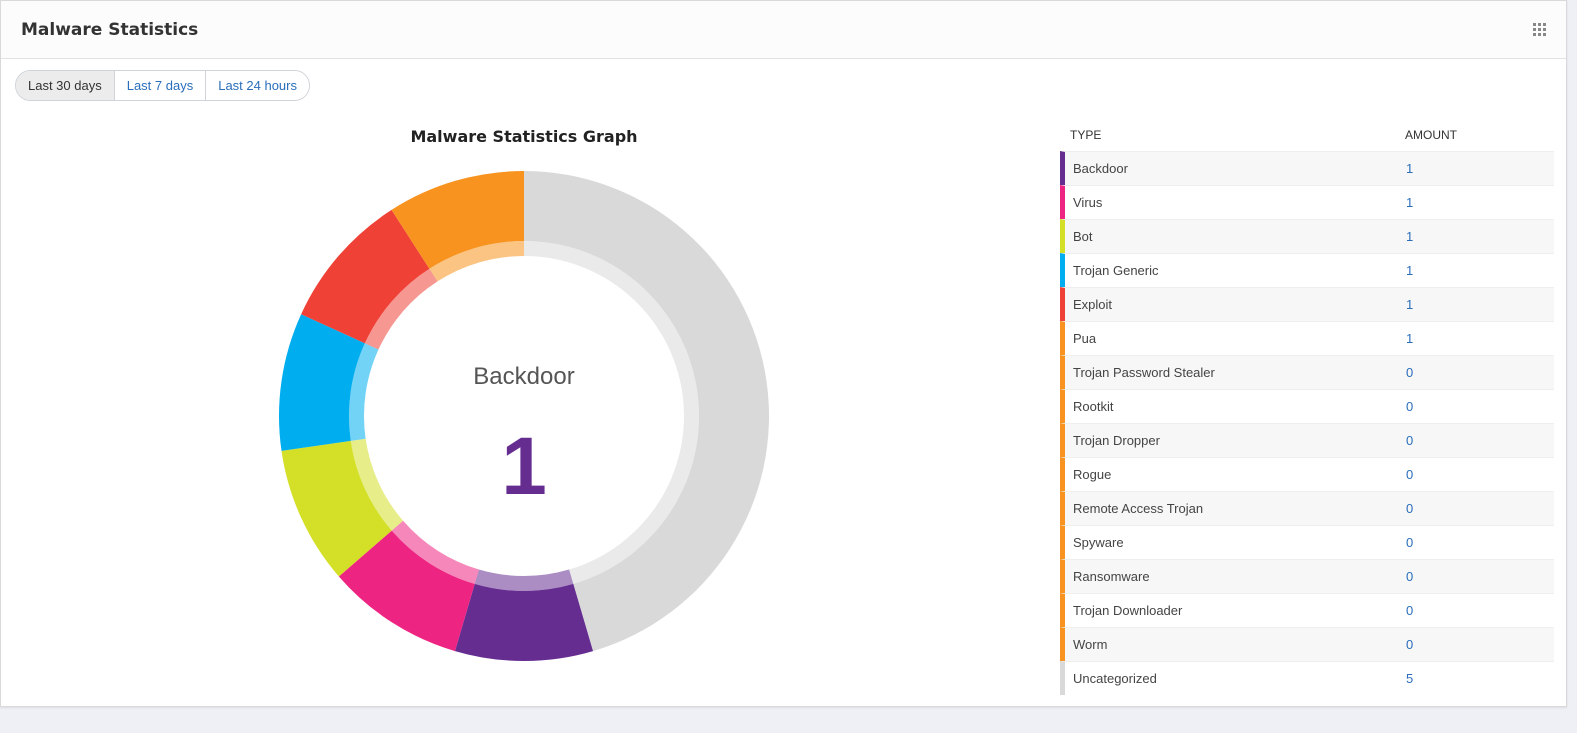 The height and width of the screenshot is (733, 1577). Describe the element at coordinates (1098, 542) in the screenshot. I see `row-type-label: Spyware` at that location.